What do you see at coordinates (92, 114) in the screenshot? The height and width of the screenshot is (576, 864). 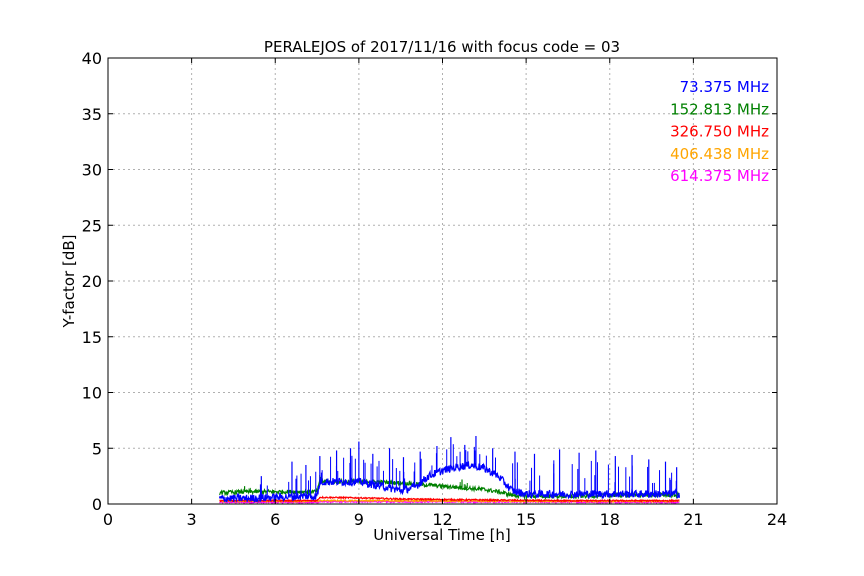 I see `y-tick-label: 35` at bounding box center [92, 114].